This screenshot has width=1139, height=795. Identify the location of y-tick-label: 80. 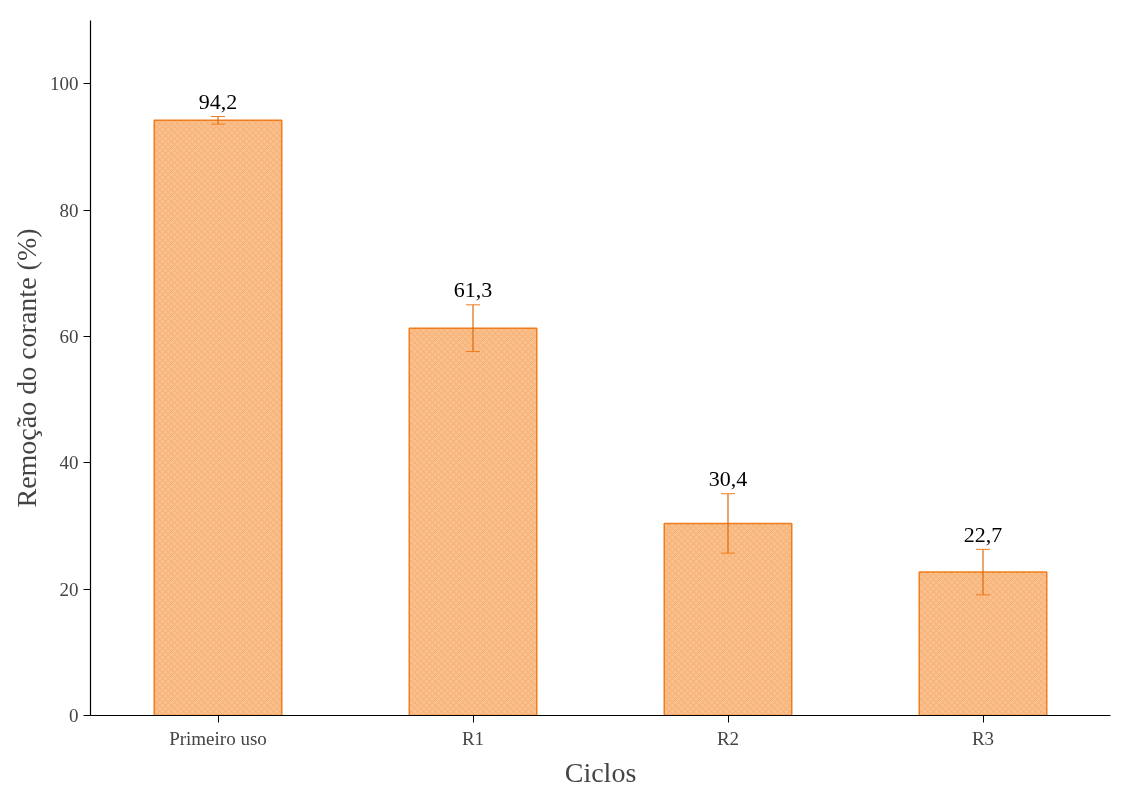
(69, 210).